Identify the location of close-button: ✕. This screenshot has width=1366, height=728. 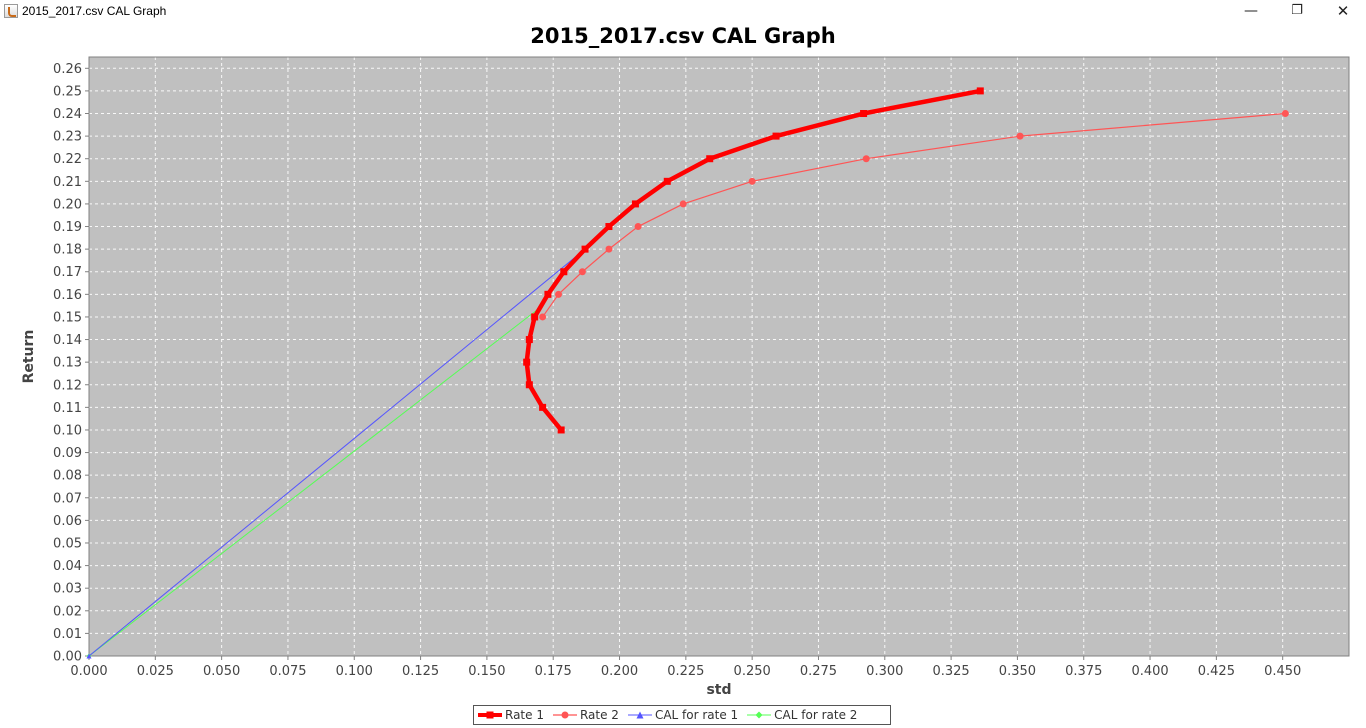
(1343, 11).